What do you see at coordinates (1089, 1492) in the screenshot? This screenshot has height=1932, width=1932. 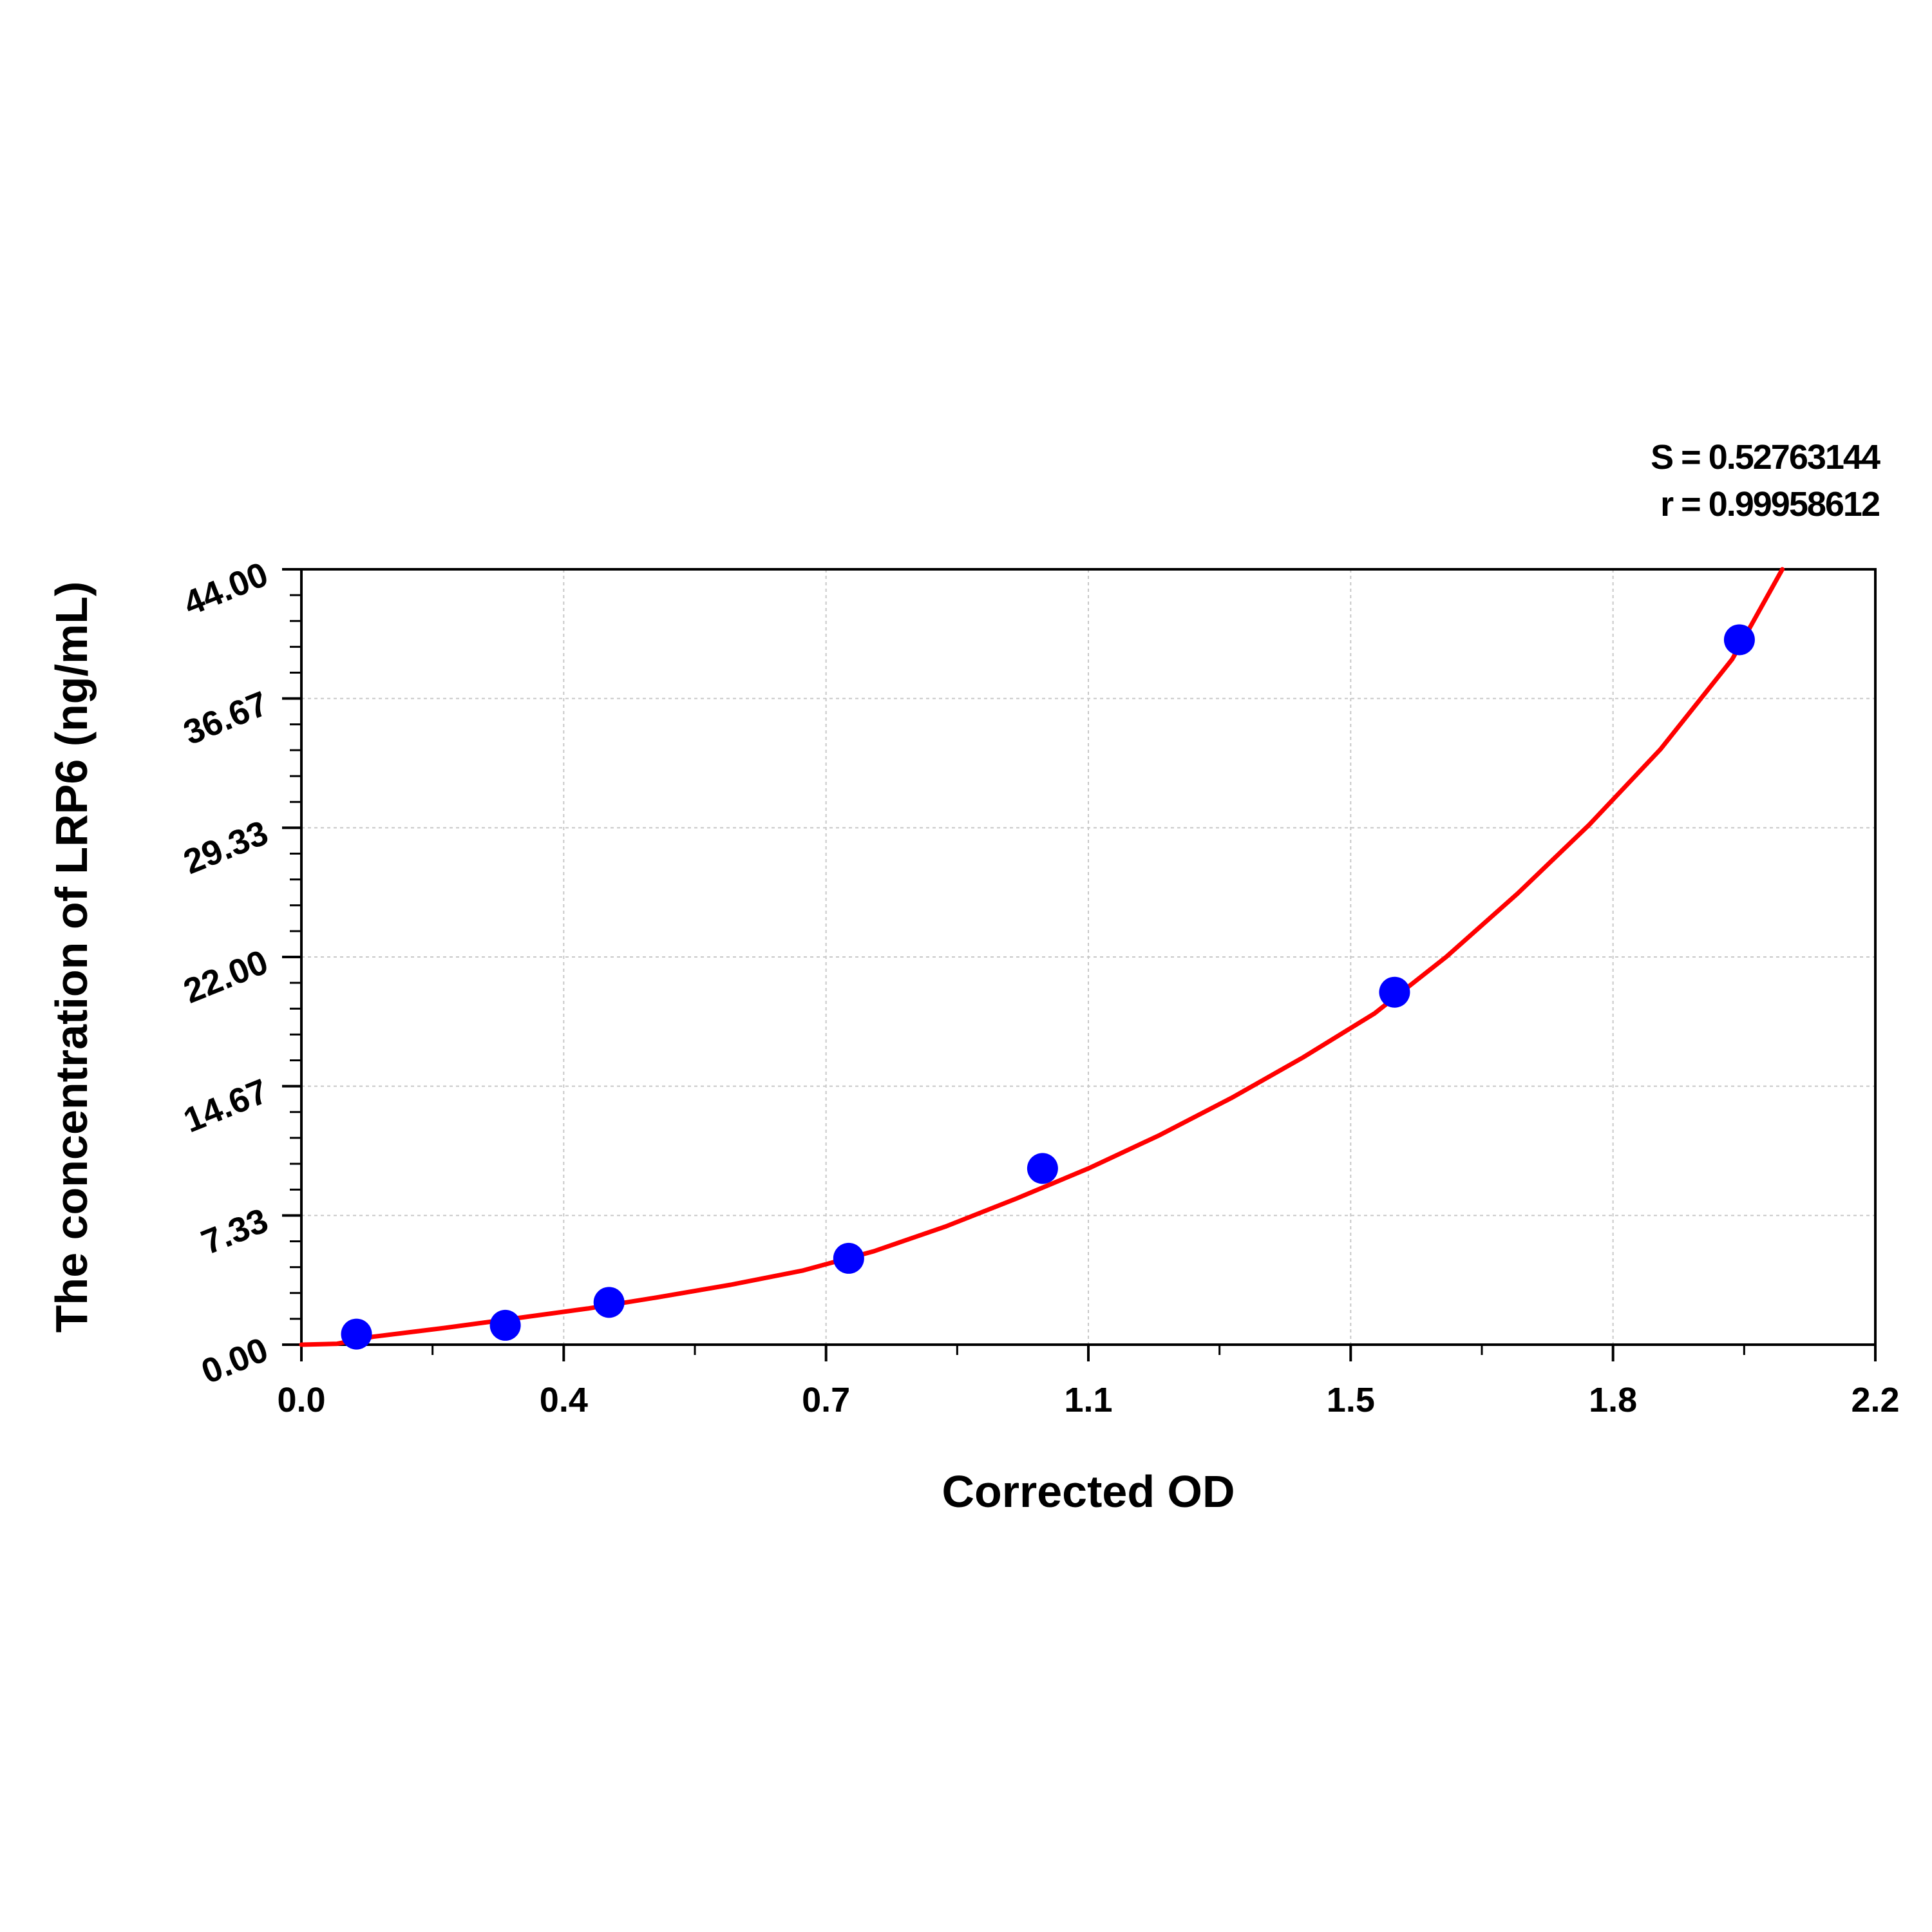 I see `x-axis-title: Corrected OD` at bounding box center [1089, 1492].